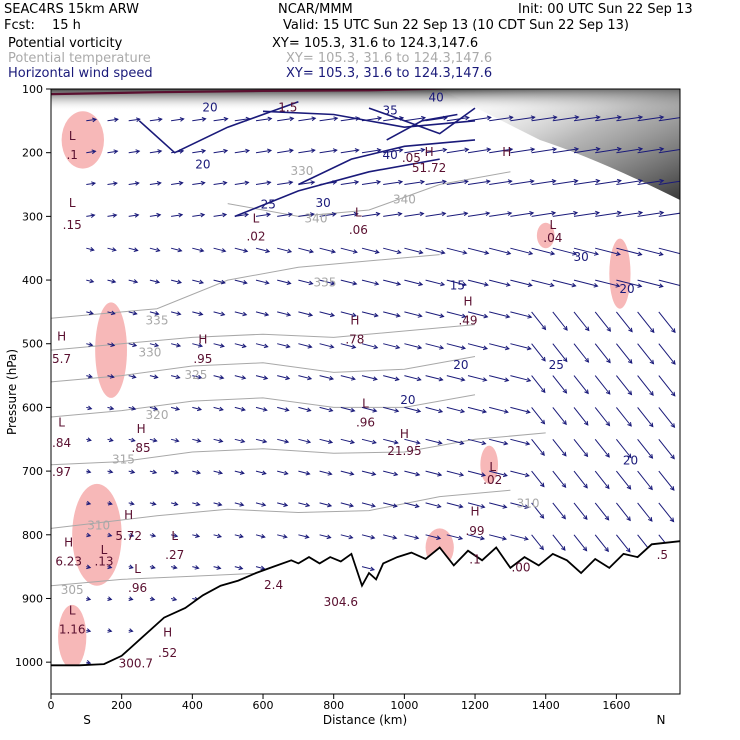  Describe the element at coordinates (375, 43) in the screenshot. I see `field-xy-pv: XY= 105.3, 31.6 to 124.3,147.6` at that location.